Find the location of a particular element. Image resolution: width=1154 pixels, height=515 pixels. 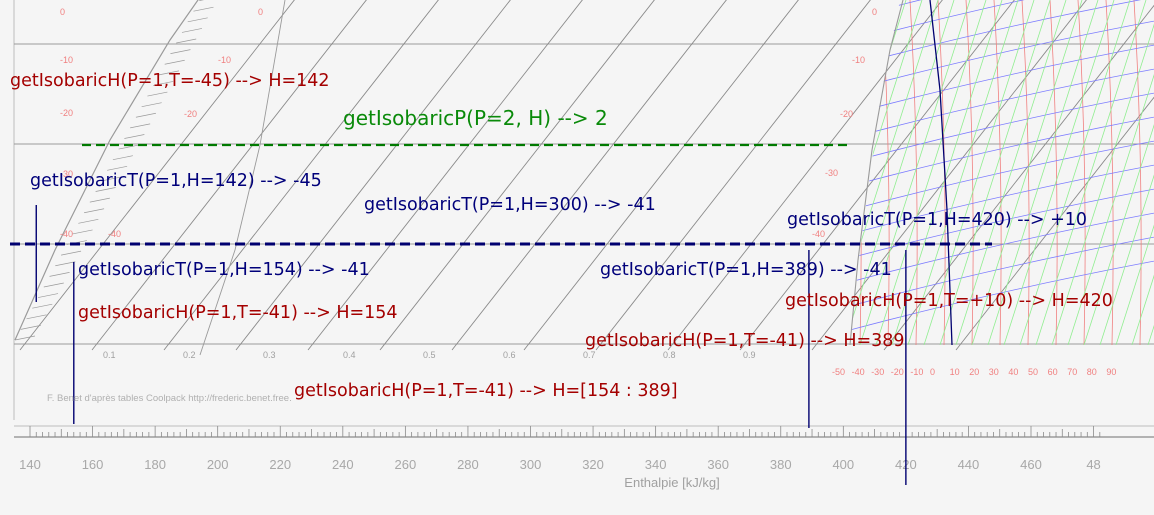

quality-label: 0.9 is located at coordinates (749, 355).